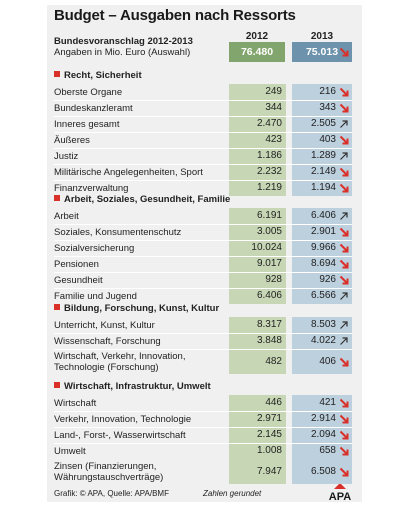 The height and width of the screenshot is (507, 415). Describe the element at coordinates (323, 295) in the screenshot. I see `value-2013: 6.566` at that location.